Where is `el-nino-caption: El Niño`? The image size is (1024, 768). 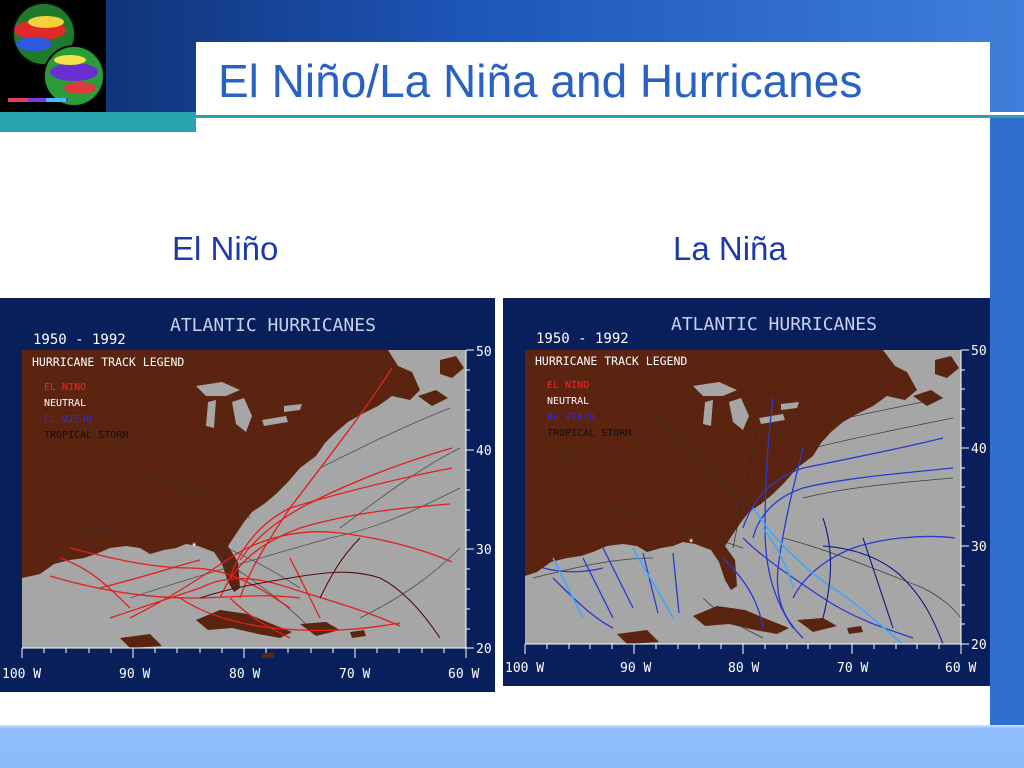
el-nino-caption: El Niño is located at coordinates (225, 248).